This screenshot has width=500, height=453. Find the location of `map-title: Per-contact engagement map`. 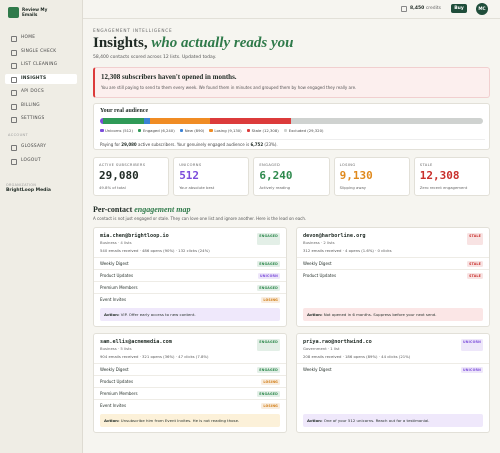

map-title: Per-contact engagement map is located at coordinates (141, 209).